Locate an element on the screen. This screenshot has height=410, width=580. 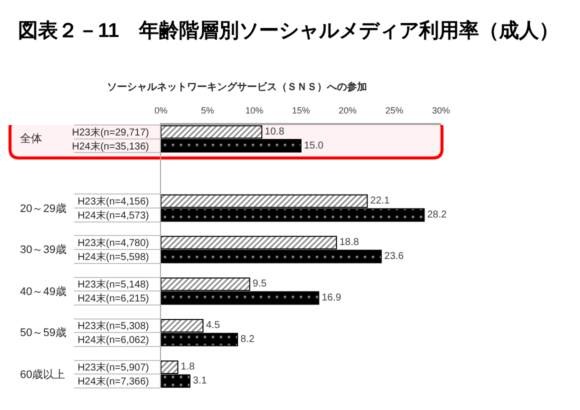
y-tick-label: H24末(n=5,598) is located at coordinates (113, 257).